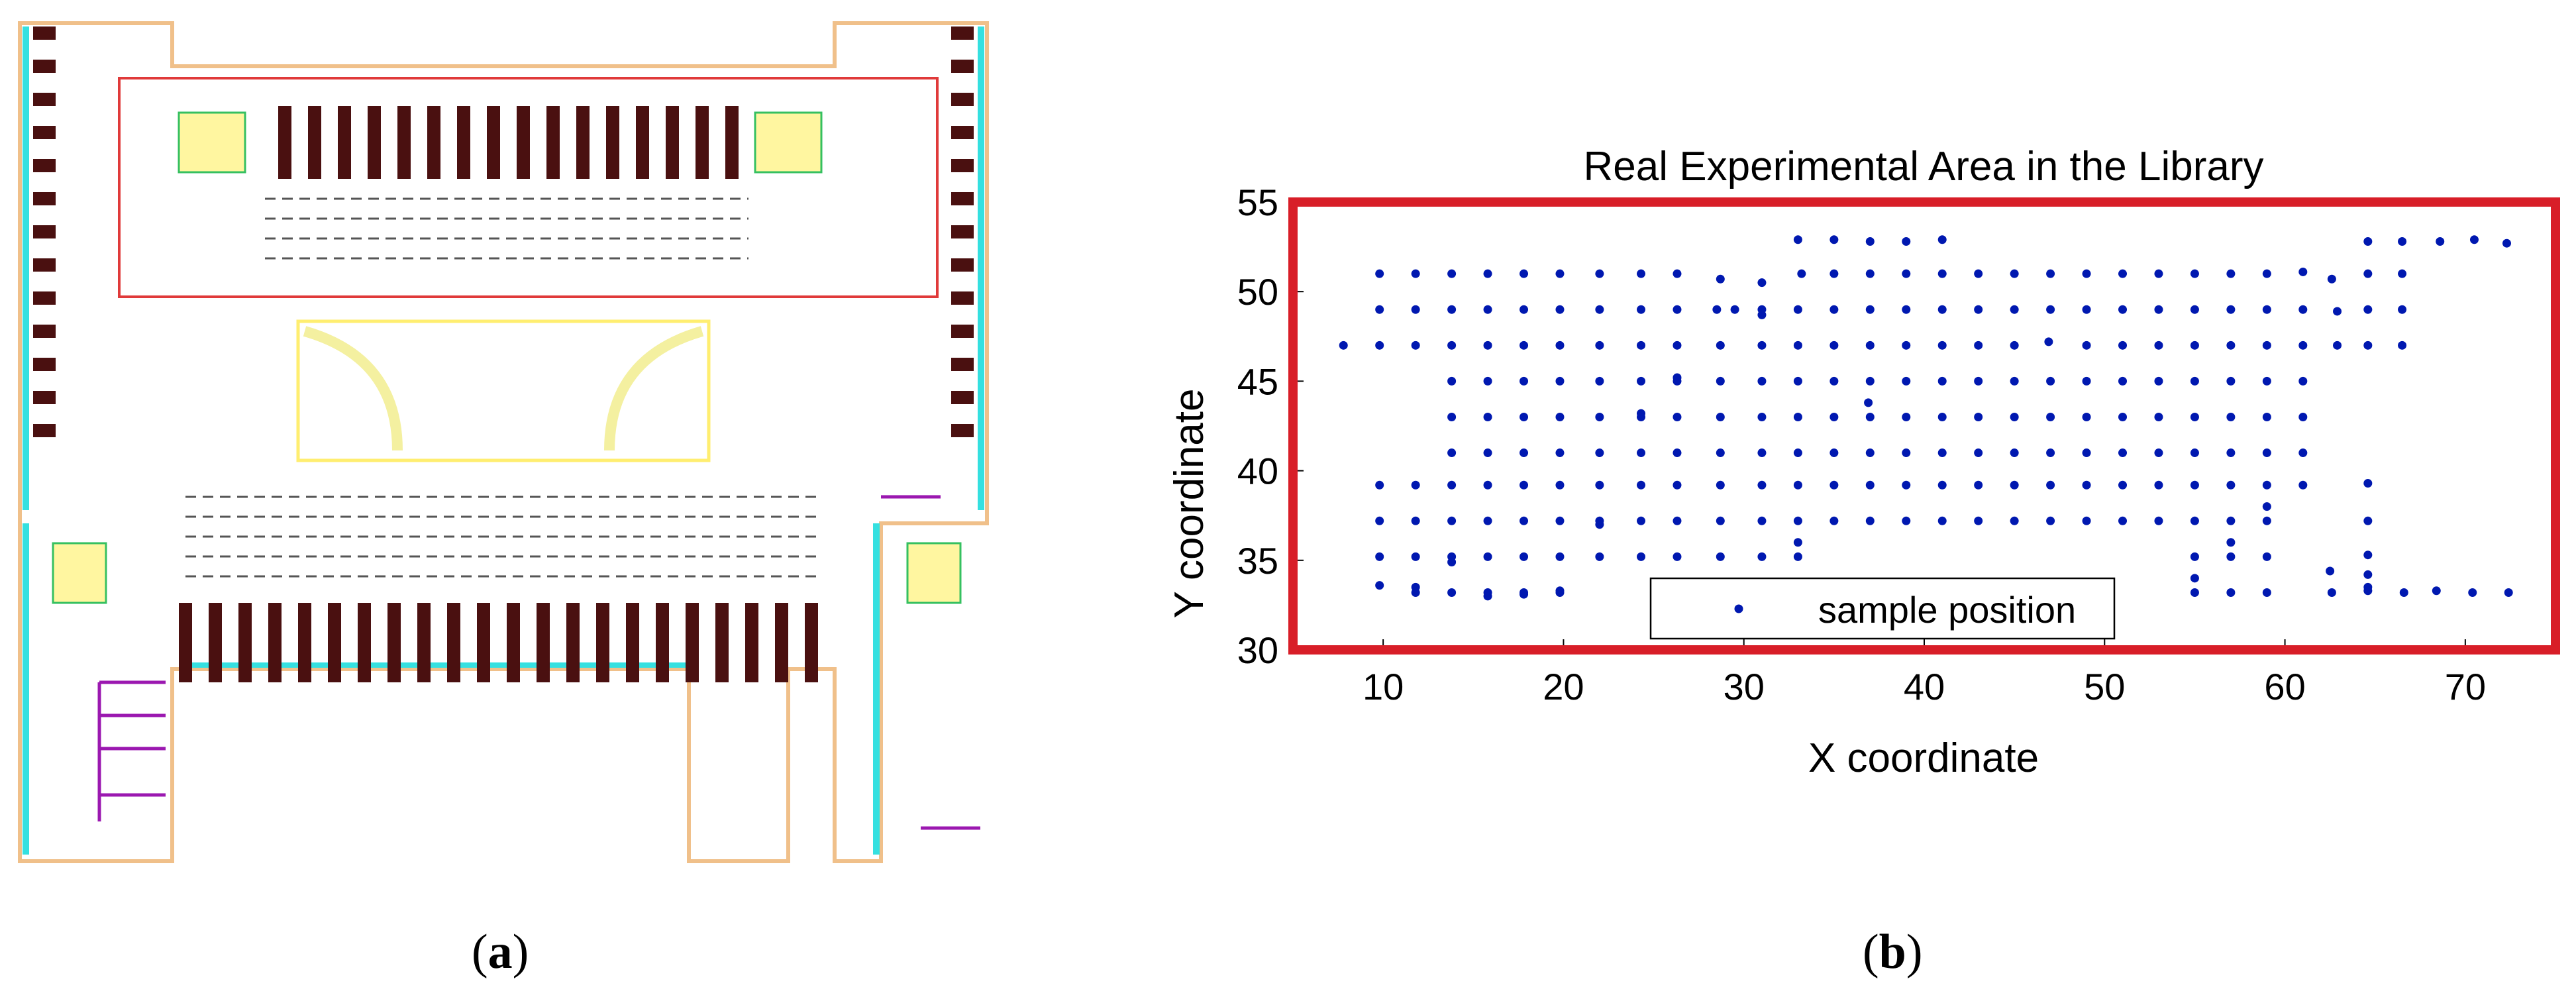  Describe the element at coordinates (528, 187) in the screenshot. I see `experimental-area-highlight` at that location.